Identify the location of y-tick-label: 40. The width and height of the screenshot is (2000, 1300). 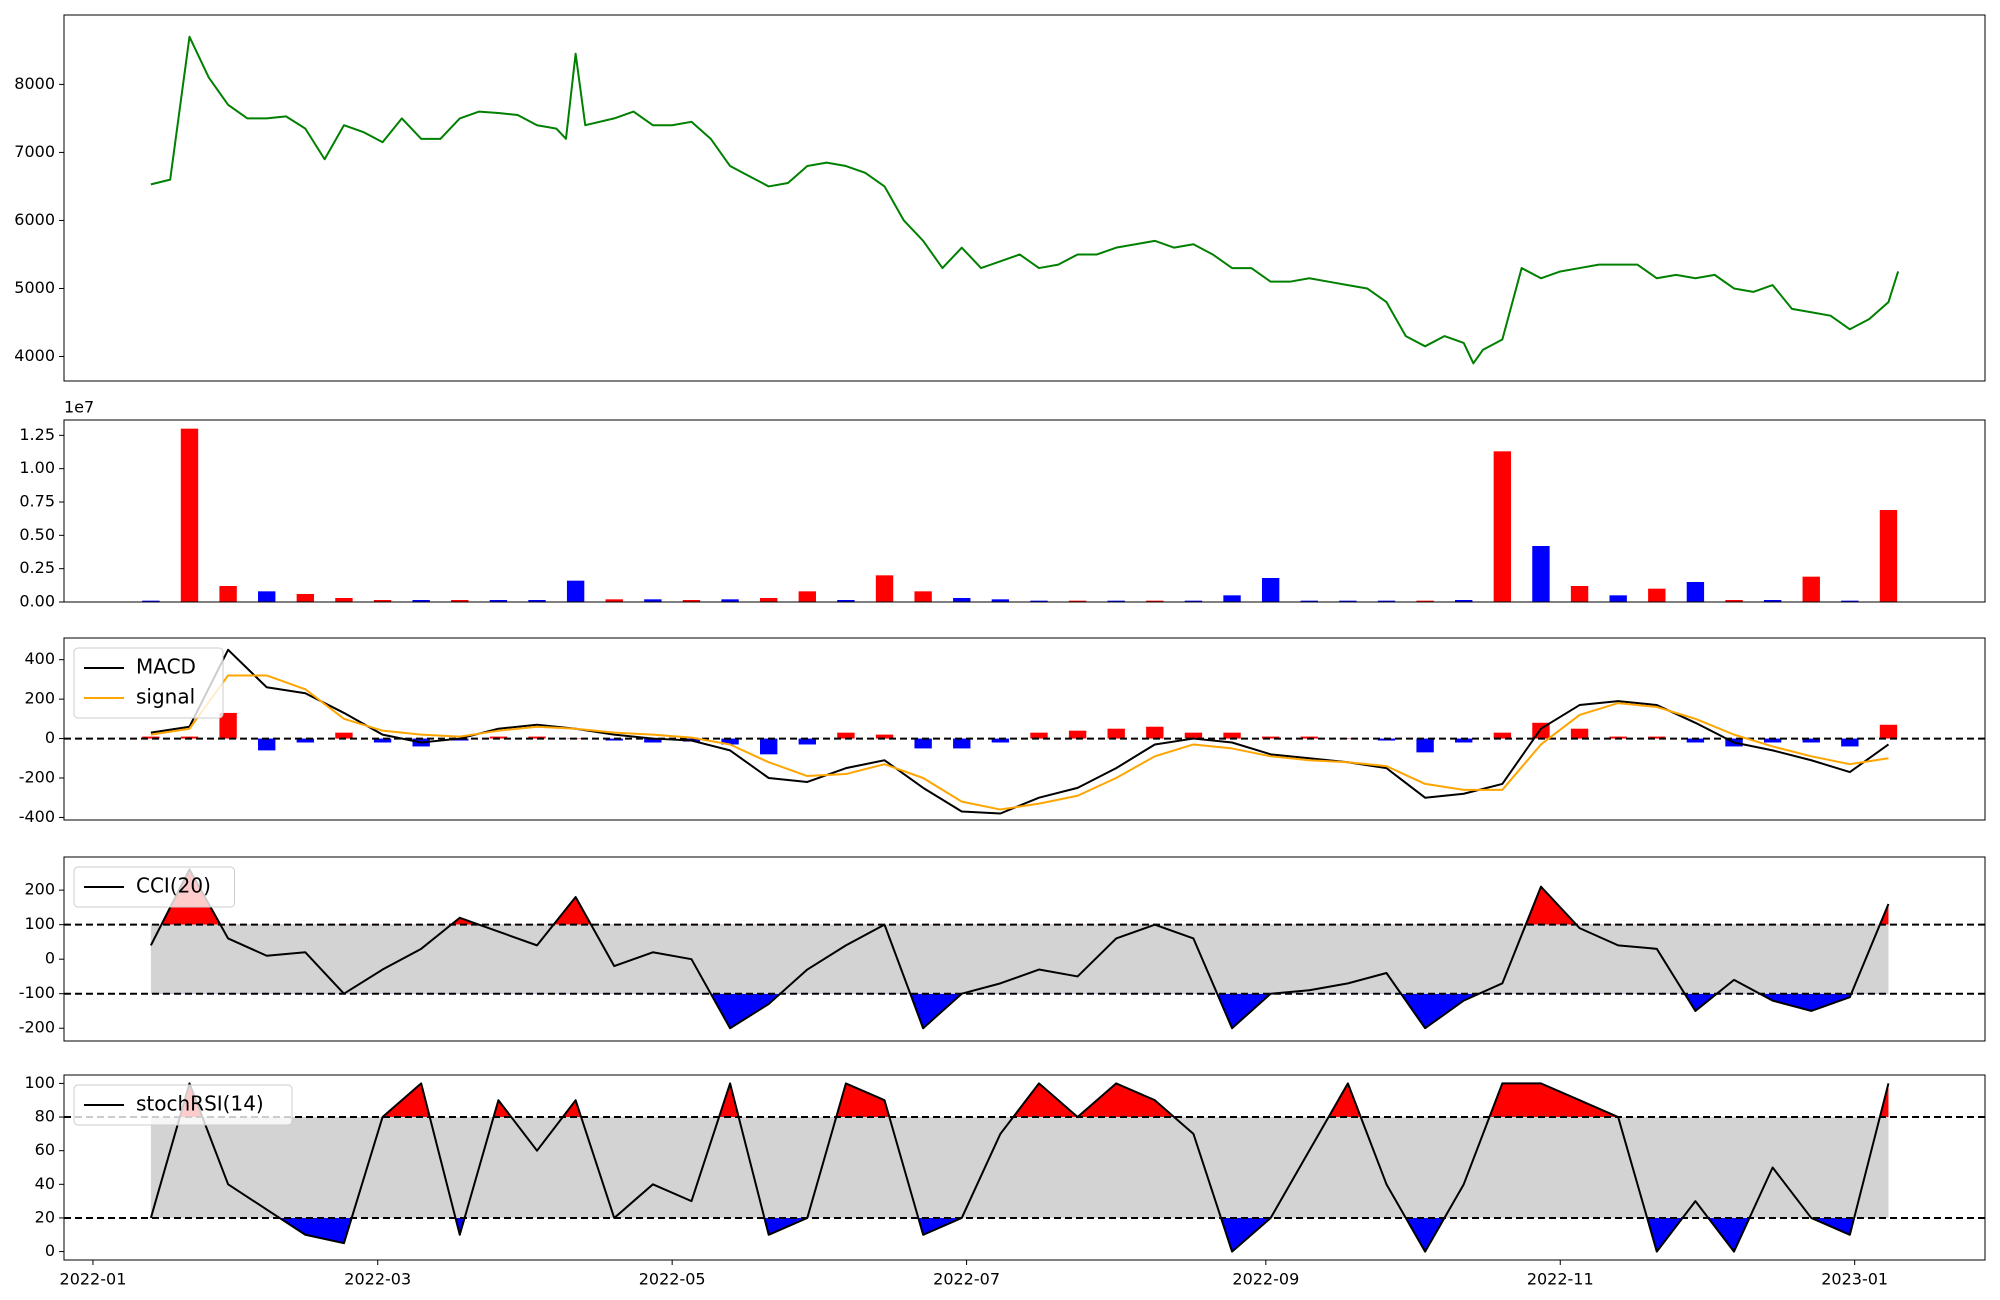
(45, 1183).